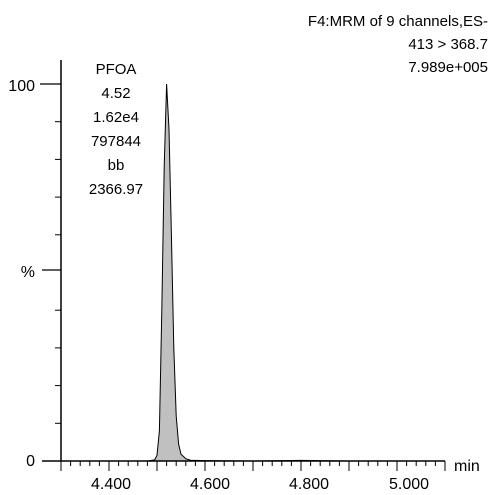 The image size is (488, 495). Describe the element at coordinates (116, 69) in the screenshot. I see `peak-label-name: PFOA` at that location.